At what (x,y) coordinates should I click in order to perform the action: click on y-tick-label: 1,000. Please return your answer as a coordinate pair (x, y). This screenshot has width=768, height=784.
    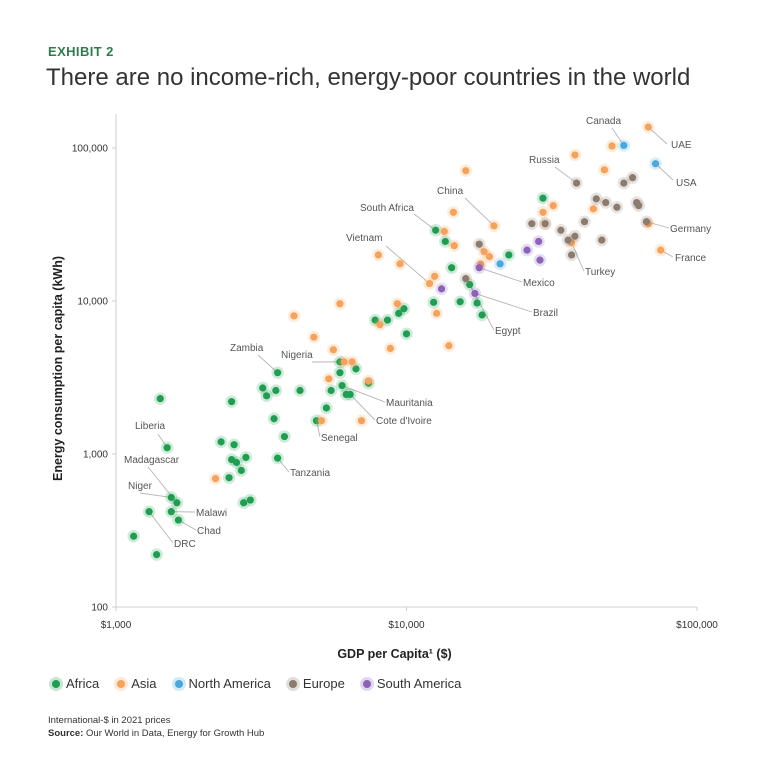
    Looking at the image, I should click on (95, 455).